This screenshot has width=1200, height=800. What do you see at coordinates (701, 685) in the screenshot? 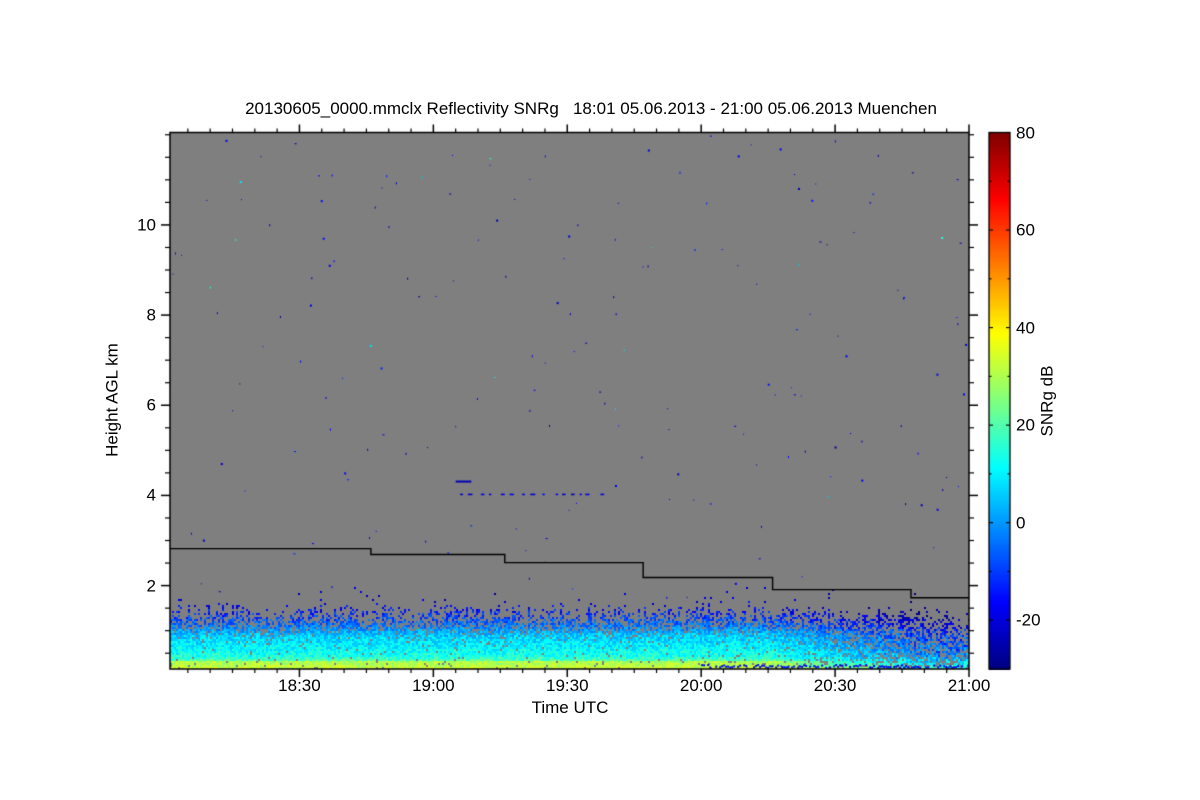
I see `x-tick-label: 20:00` at bounding box center [701, 685].